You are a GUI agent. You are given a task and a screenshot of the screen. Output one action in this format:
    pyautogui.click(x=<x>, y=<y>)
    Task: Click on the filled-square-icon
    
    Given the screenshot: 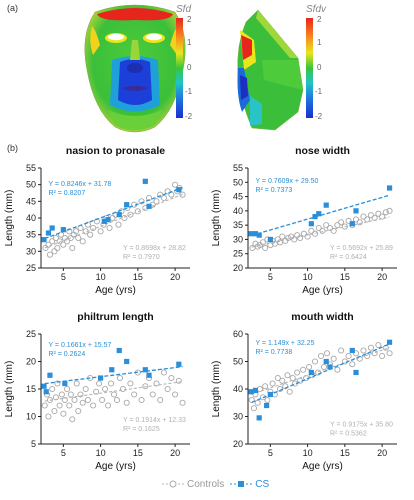 What is the action you would take?
    pyautogui.click(x=241, y=484)
    